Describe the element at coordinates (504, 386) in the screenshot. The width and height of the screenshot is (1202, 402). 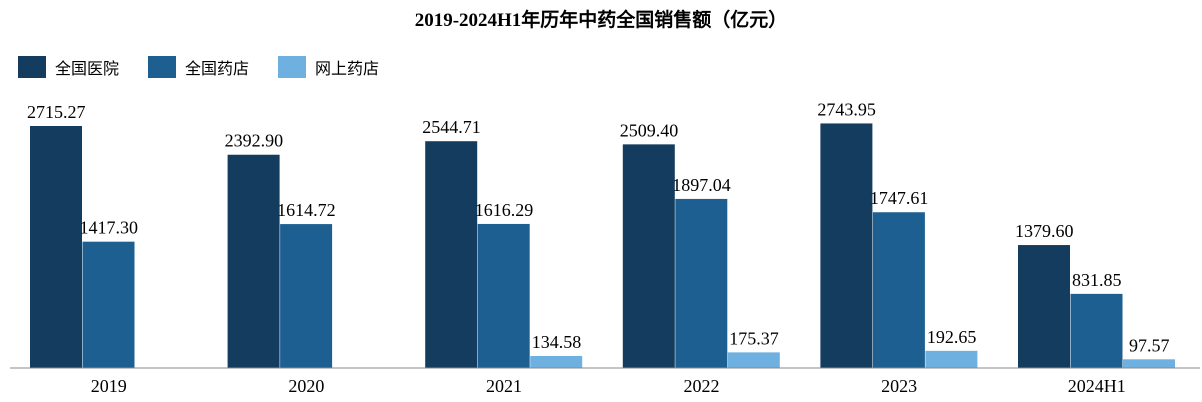
I see `x-tick-label: 2021` at that location.